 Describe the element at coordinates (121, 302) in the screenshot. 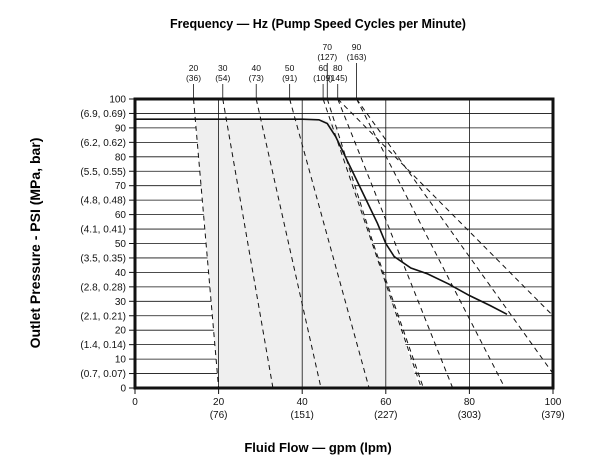

I see `y-tick-label: 30` at that location.